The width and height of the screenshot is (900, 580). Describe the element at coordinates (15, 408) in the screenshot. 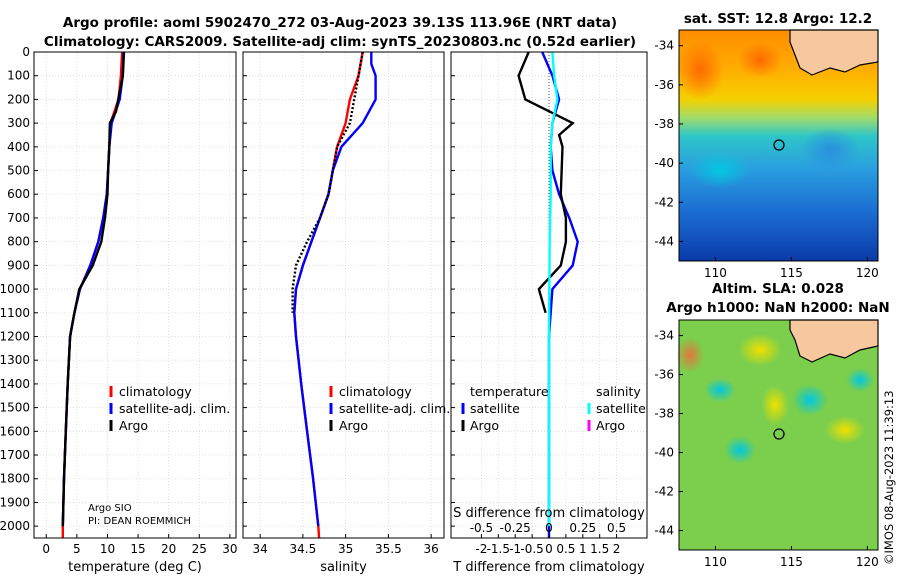

I see `y-tick-label: 1500` at that location.